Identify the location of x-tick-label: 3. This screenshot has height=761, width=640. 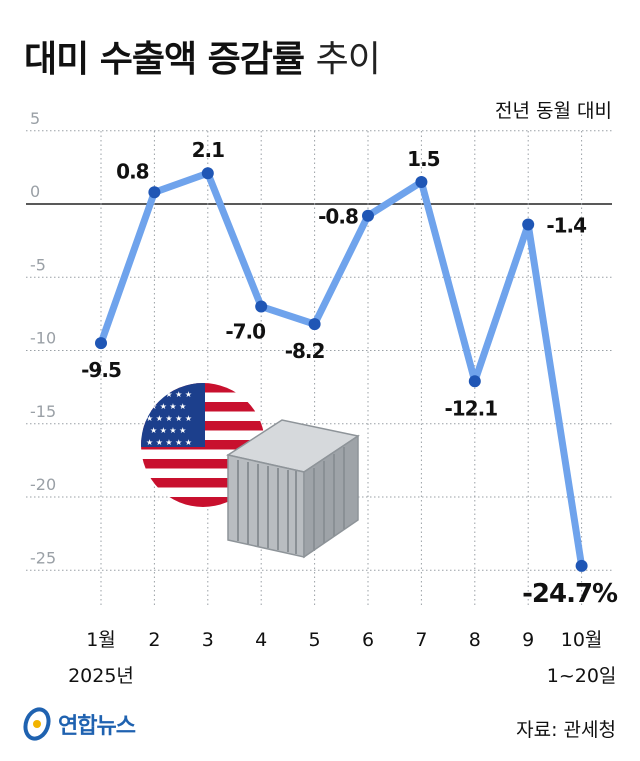
(208, 640).